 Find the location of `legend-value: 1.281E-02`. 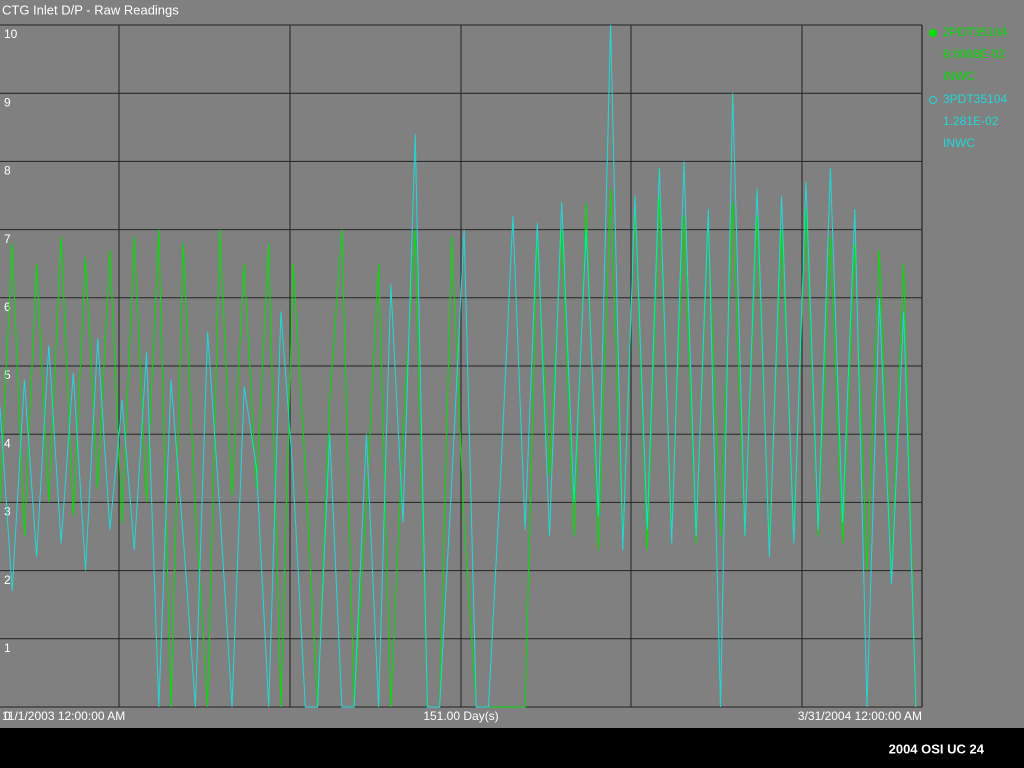

legend-value: 1.281E-02 is located at coordinates (971, 121).